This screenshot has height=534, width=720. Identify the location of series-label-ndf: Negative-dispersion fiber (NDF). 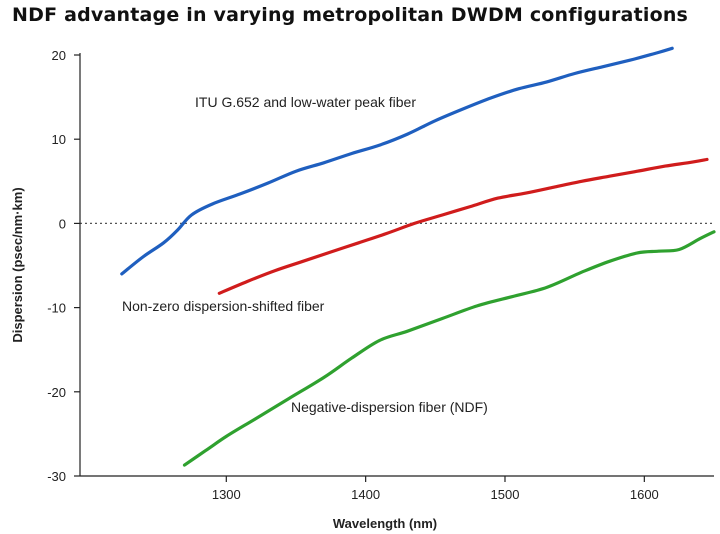
(389, 407).